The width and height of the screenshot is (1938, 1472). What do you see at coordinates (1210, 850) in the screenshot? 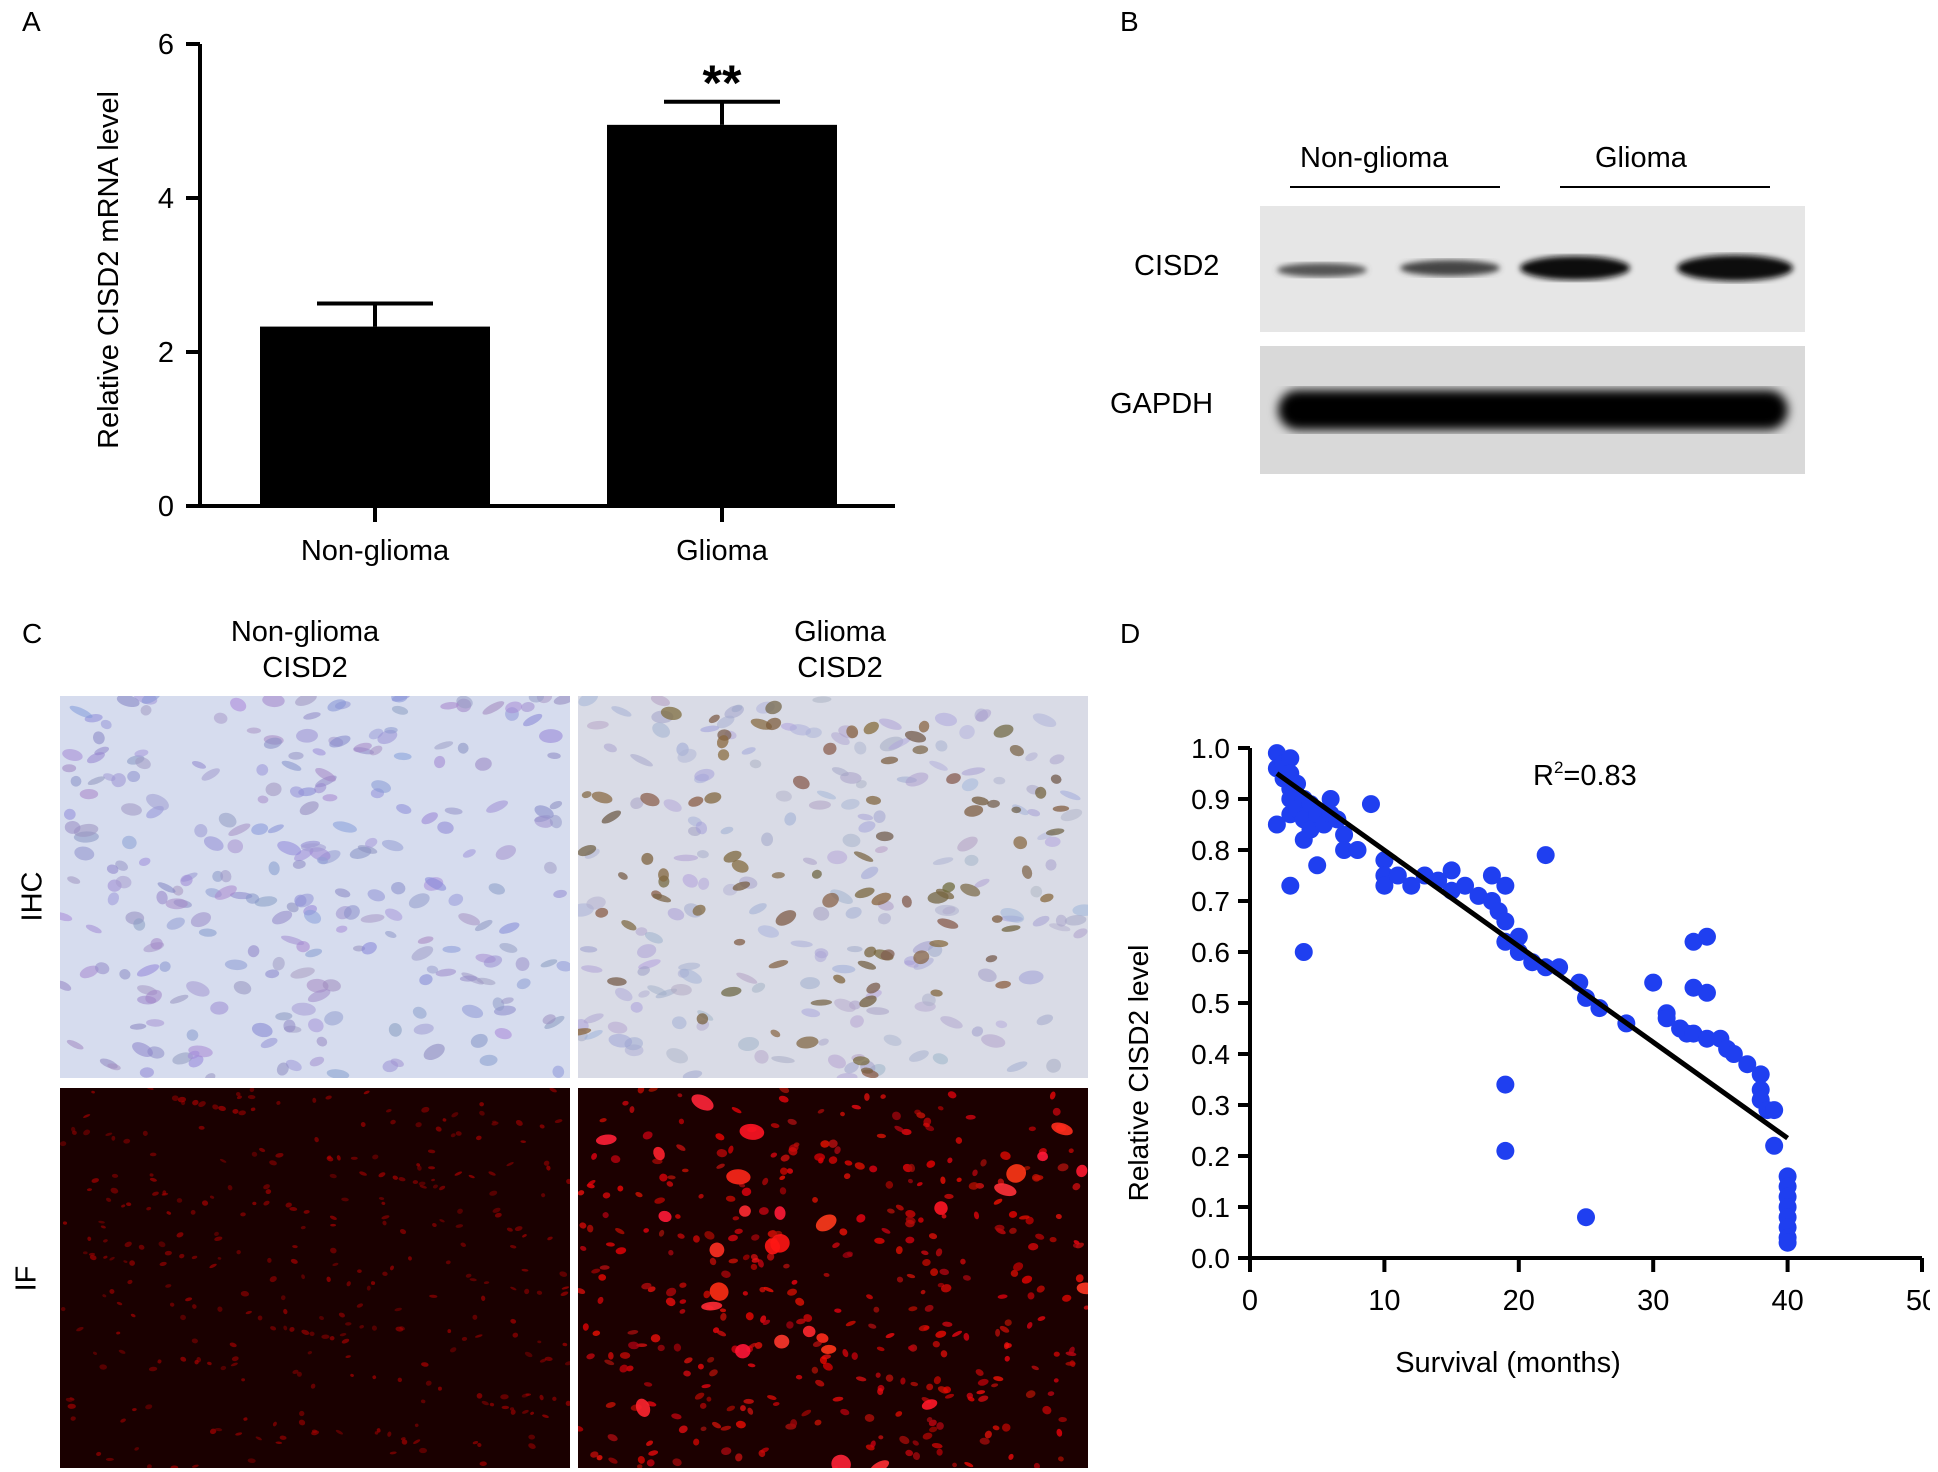
I see `y-tick-label: 0.8` at bounding box center [1210, 850].